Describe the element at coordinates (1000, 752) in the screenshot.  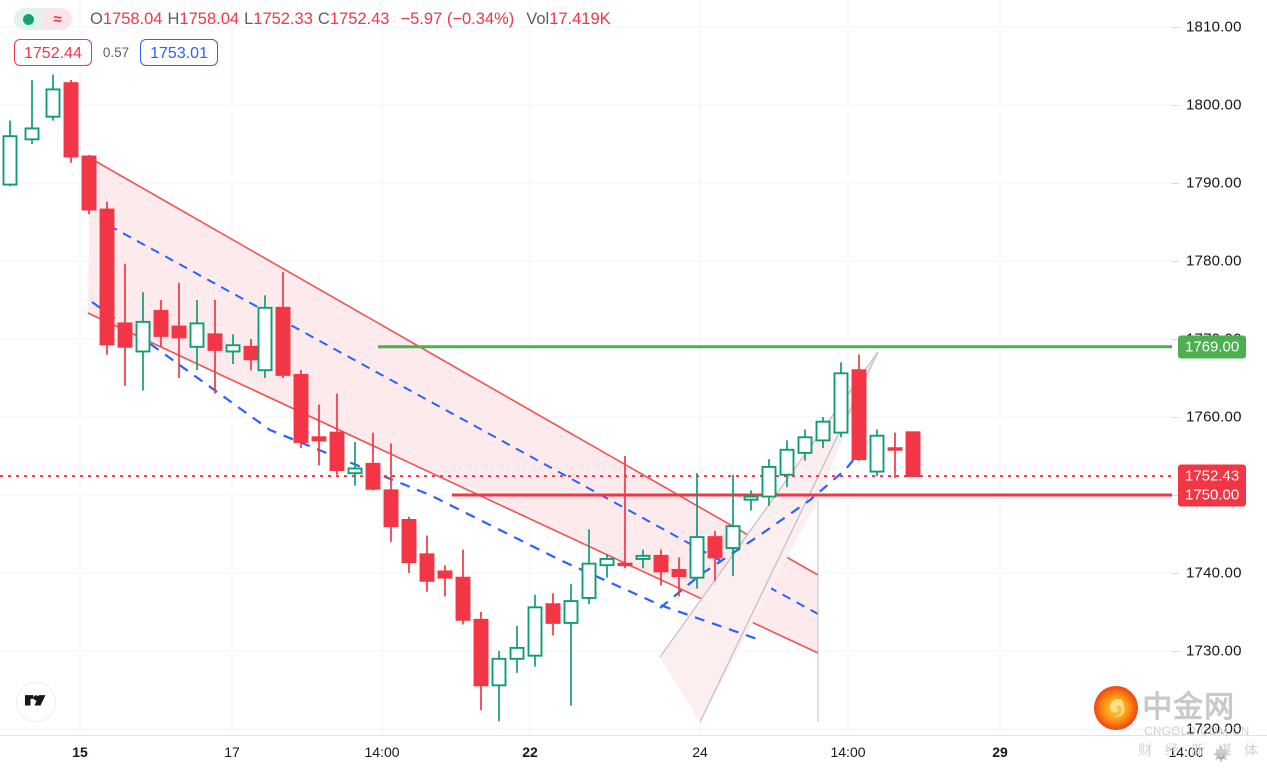
I see `time-axis-tick: 29` at that location.